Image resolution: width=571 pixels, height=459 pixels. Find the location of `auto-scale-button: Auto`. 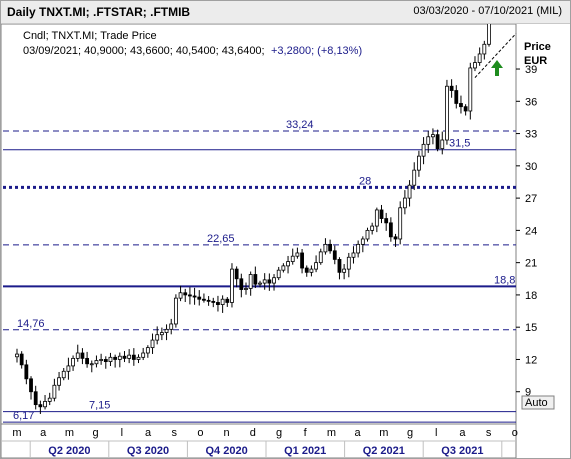

auto-scale-button: Auto is located at coordinates (538, 402).